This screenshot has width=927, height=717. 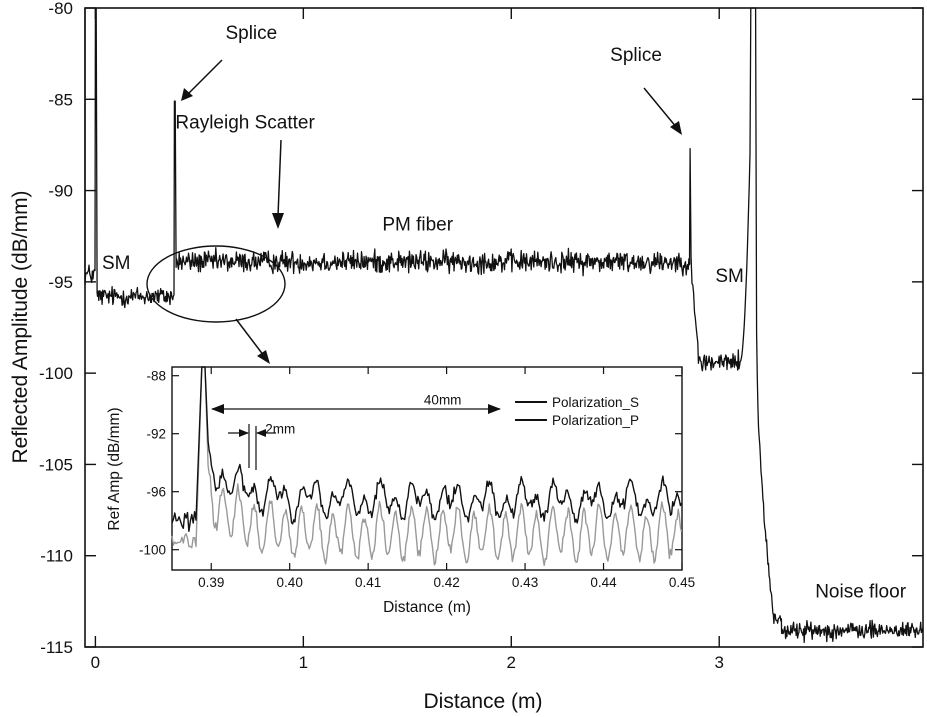 What do you see at coordinates (60, 191) in the screenshot?
I see `y-tick-label: -90` at bounding box center [60, 191].